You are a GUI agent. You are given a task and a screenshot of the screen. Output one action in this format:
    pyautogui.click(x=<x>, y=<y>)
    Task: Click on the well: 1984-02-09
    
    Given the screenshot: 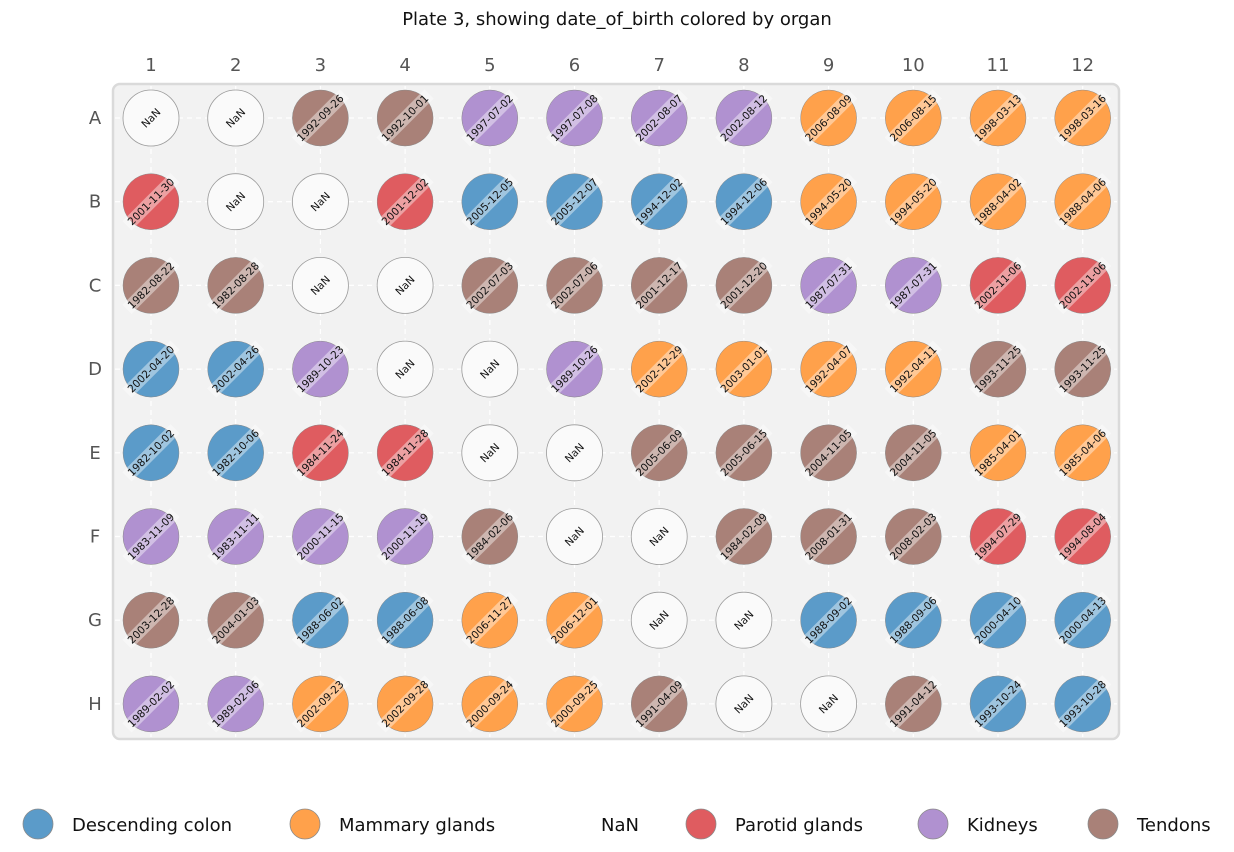 What is the action you would take?
    pyautogui.click(x=744, y=536)
    